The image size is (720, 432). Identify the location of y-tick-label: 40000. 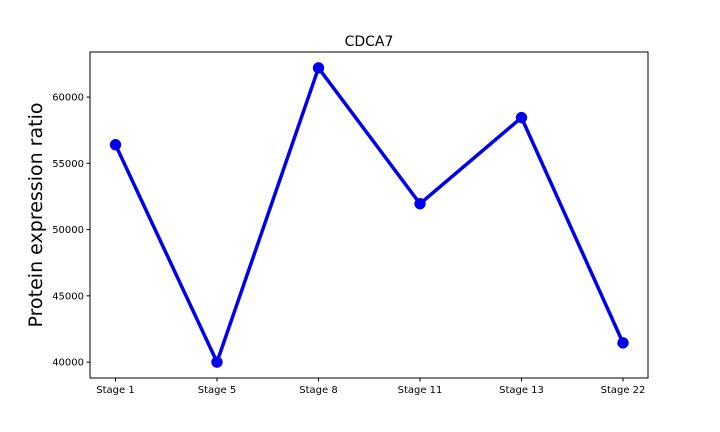
(68, 363).